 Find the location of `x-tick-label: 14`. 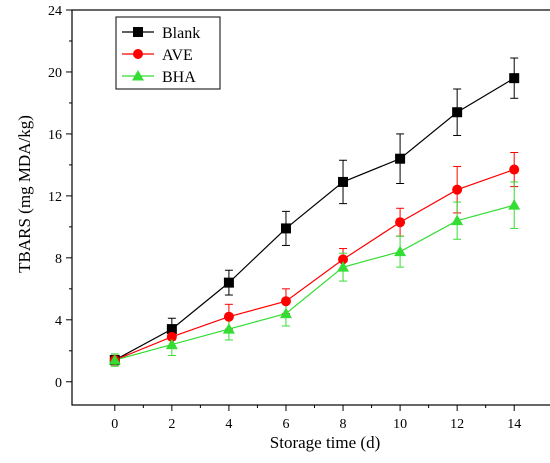

x-tick-label: 14 is located at coordinates (514, 424).